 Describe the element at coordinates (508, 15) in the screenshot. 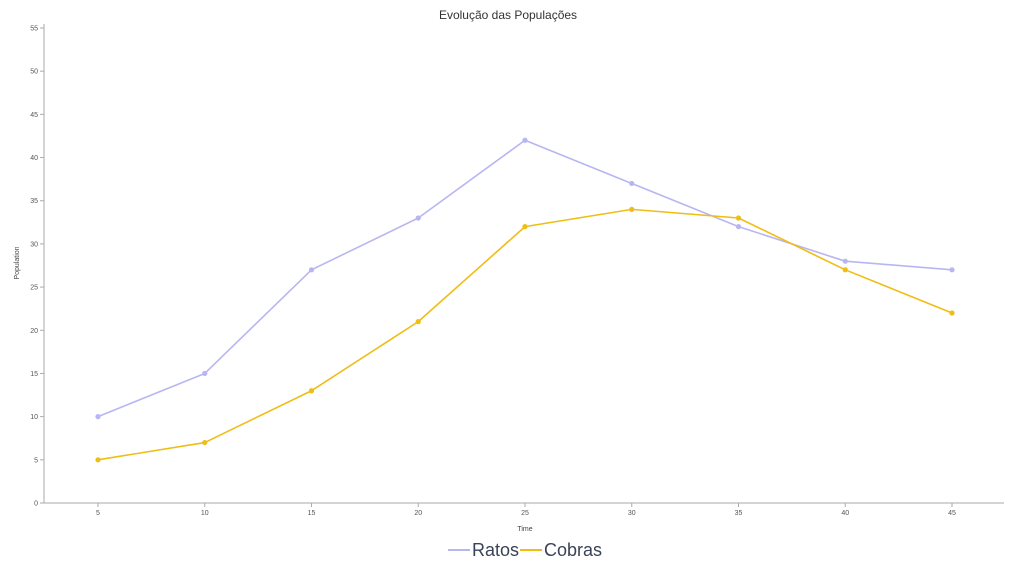

I see `chart-title: Evolução das Populações` at that location.